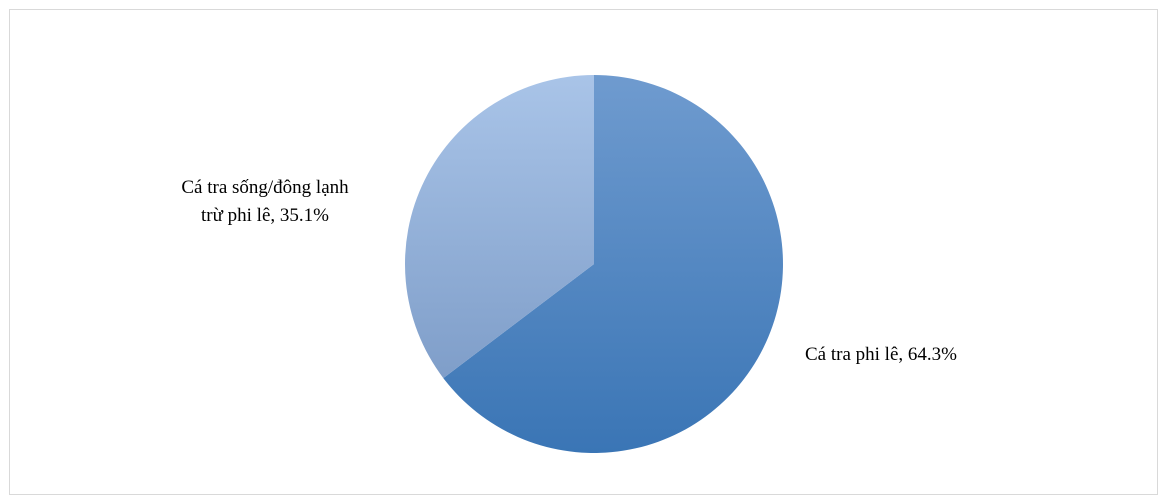 The image size is (1167, 504). I want to click on slice-label-fillet: Cá tra phi lê, 64.3%, so click(881, 354).